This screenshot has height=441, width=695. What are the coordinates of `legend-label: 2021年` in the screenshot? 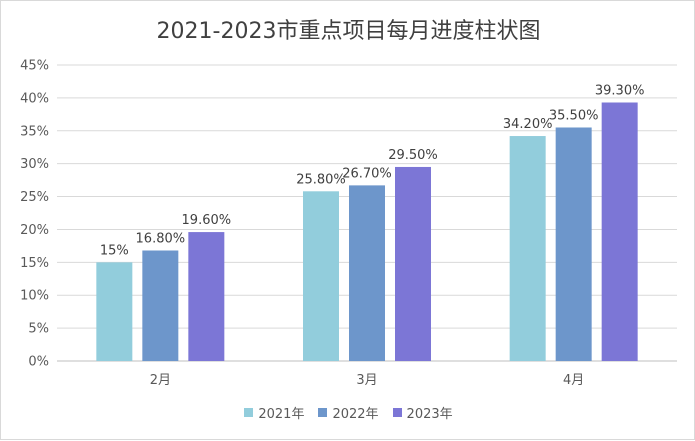 It's located at (281, 414).